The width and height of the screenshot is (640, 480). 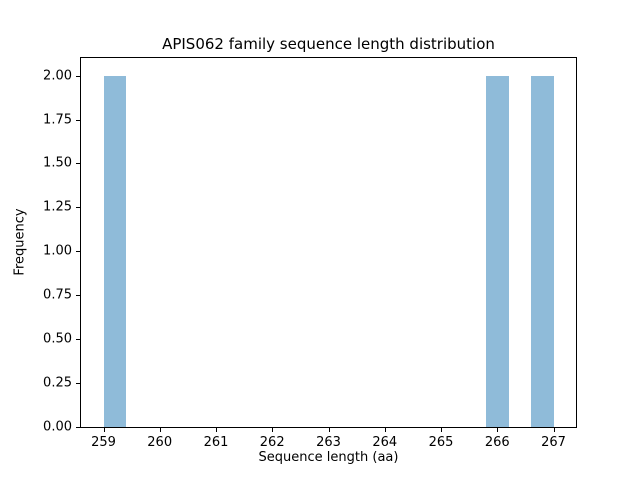 I want to click on y-tick-label: 0.00, so click(x=57, y=427).